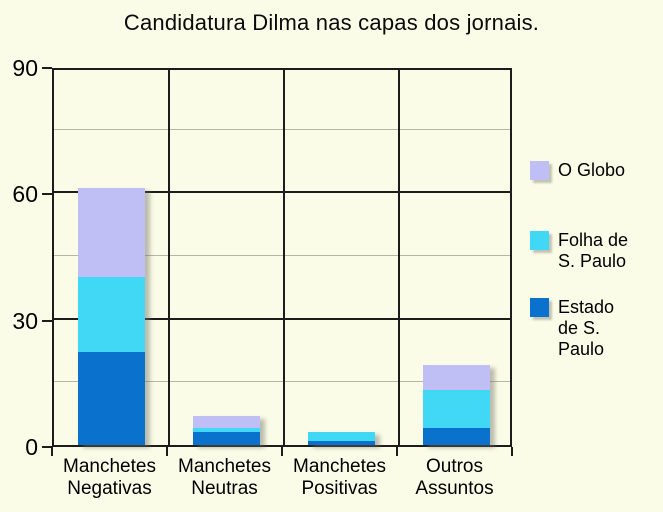  Describe the element at coordinates (593, 250) in the screenshot. I see `legend-label: Folha de S. Paulo` at that location.